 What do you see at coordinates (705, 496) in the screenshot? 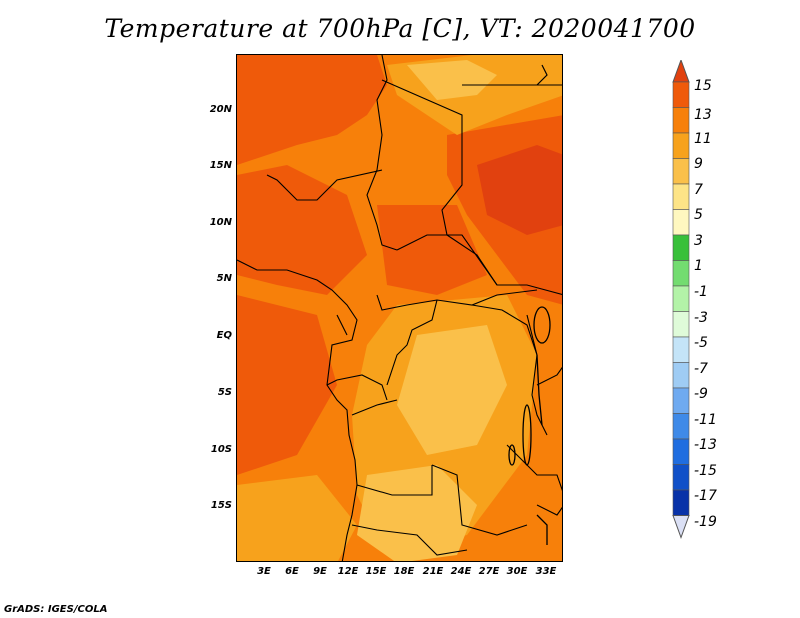
I see `colorbar-label-neg17: -17` at bounding box center [705, 496].